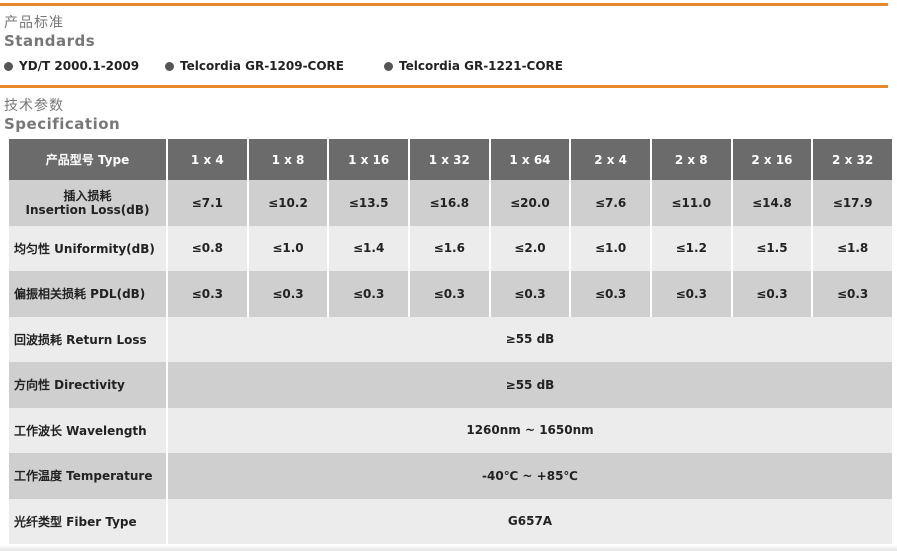  Describe the element at coordinates (87, 385) in the screenshot. I see `row-label: 方向性 Directivity` at that location.